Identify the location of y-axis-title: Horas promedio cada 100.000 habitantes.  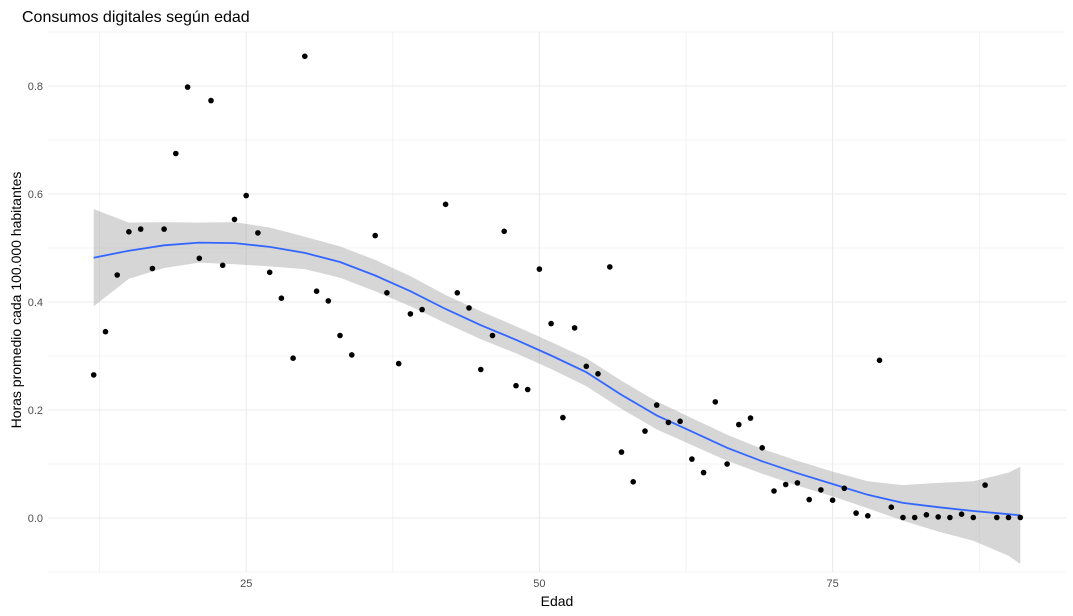
(16, 300).